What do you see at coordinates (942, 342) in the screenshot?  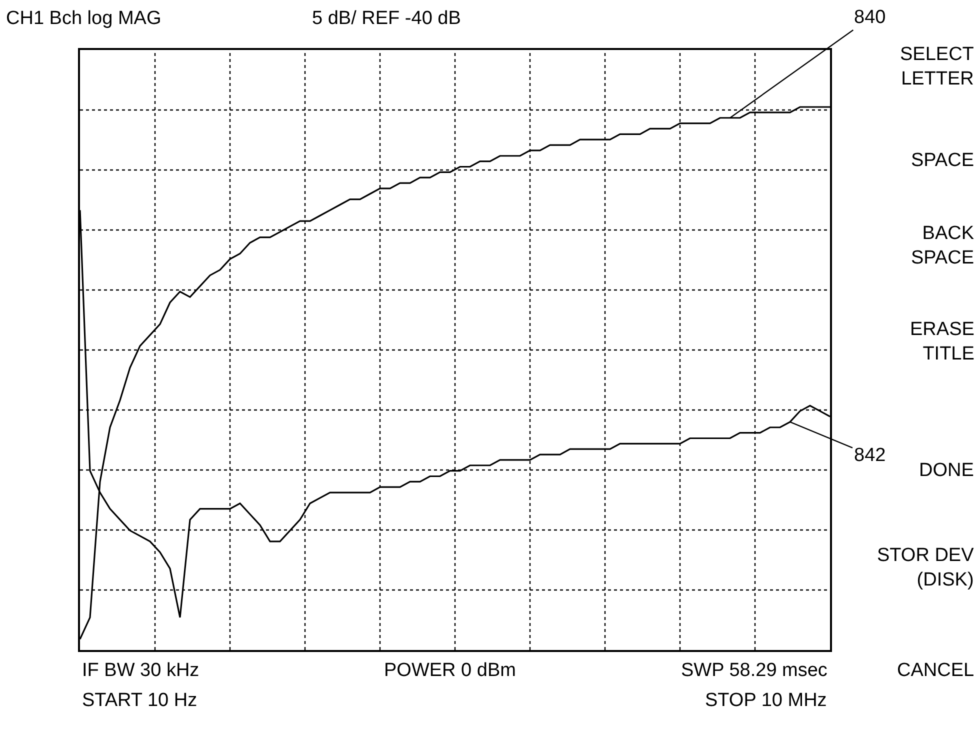 I see `text: ERASE TITLE` at bounding box center [942, 342].